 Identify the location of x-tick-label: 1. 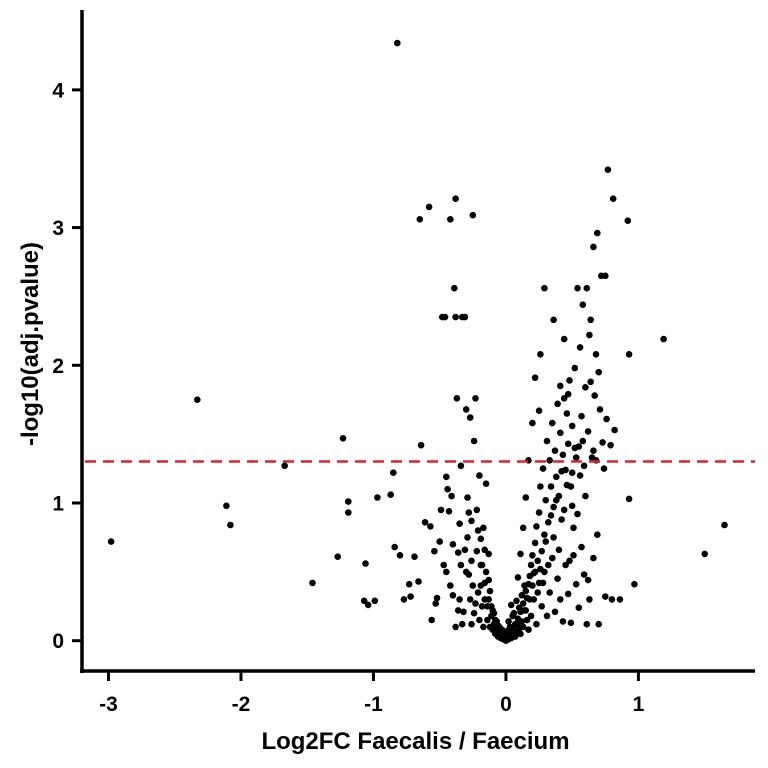
(639, 704).